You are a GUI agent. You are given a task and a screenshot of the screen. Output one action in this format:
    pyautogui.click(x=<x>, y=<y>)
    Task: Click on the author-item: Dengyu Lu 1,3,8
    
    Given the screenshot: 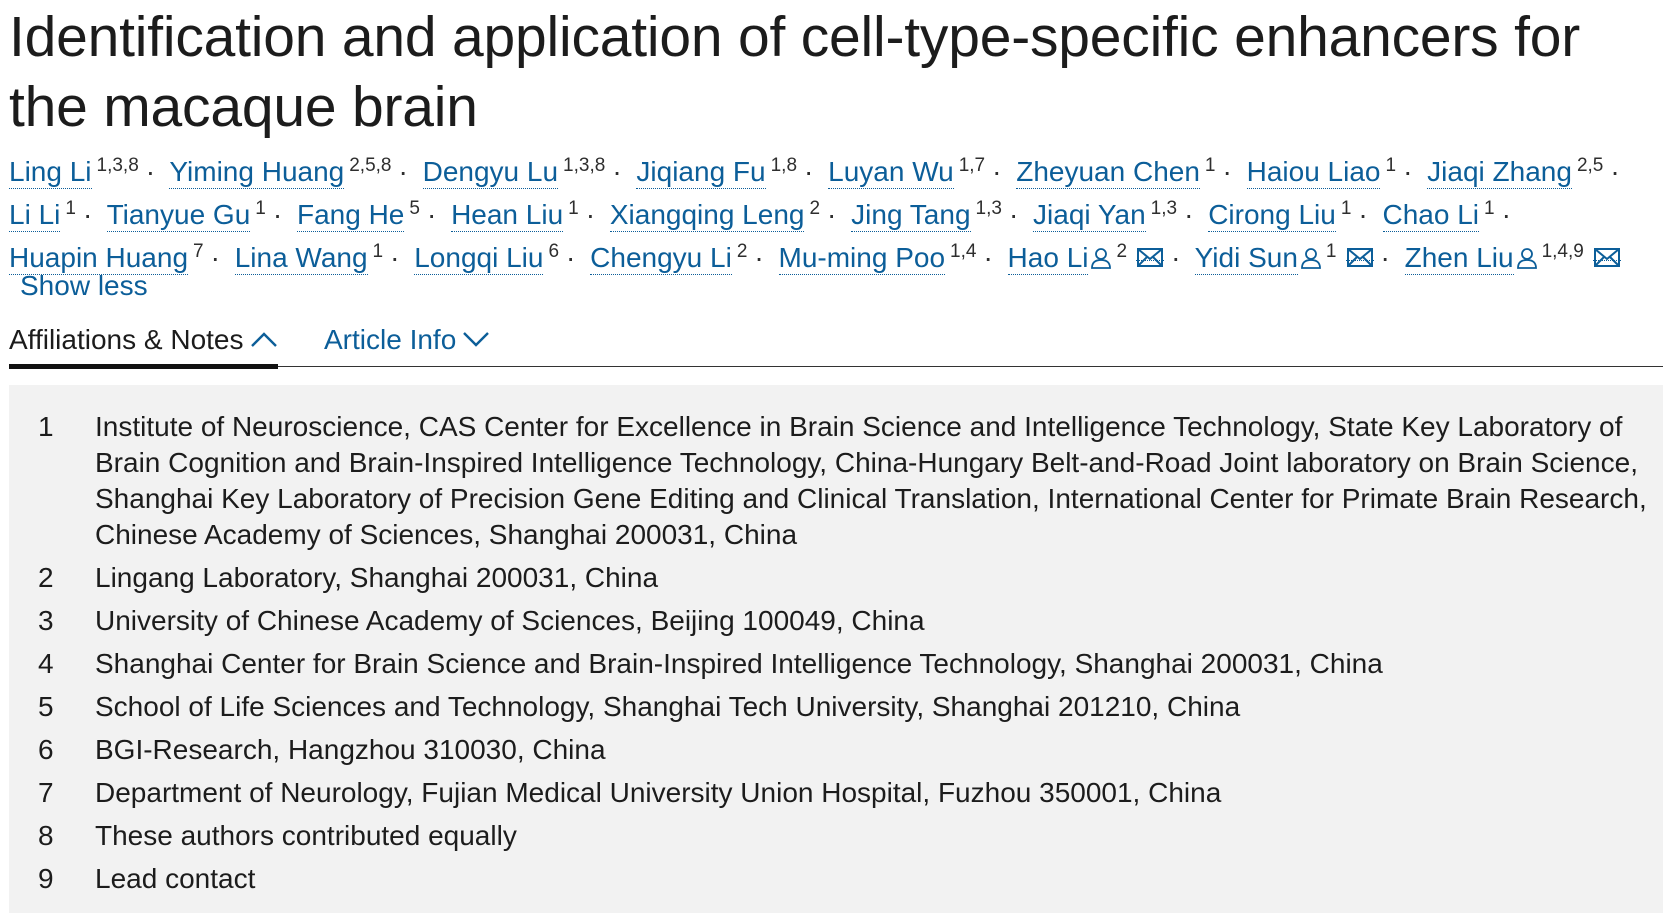 What is the action you would take?
    pyautogui.click(x=514, y=172)
    